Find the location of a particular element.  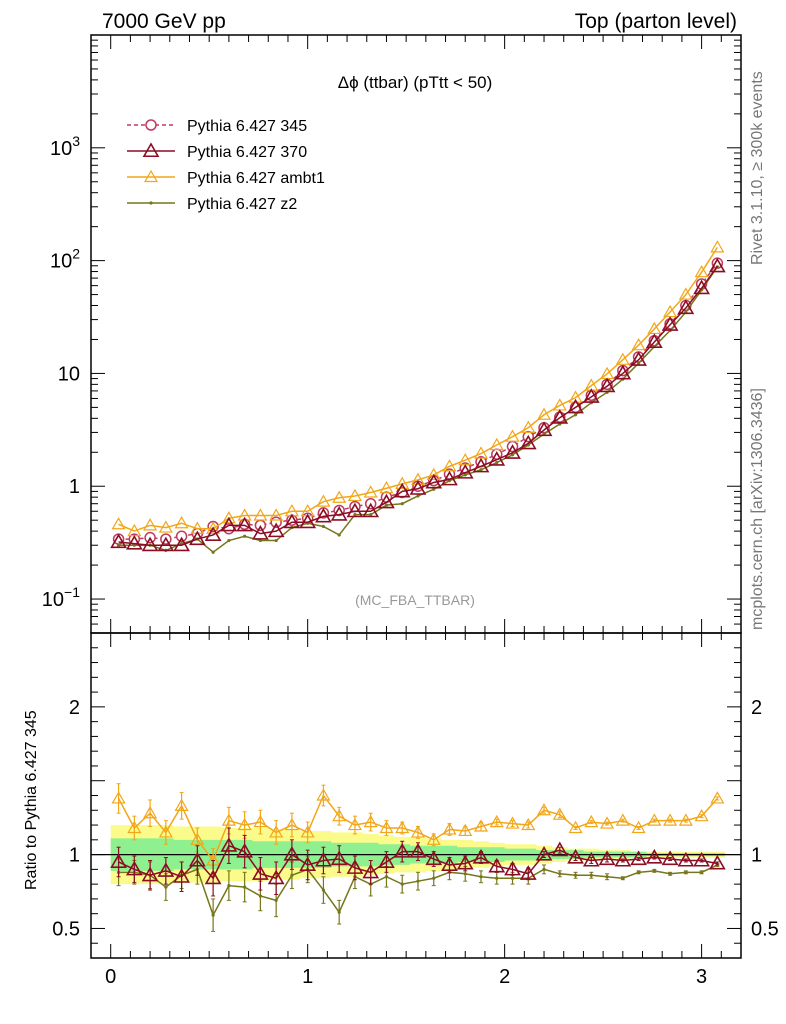

ratio-y-tick-label: 0.5 is located at coordinates (66, 929).